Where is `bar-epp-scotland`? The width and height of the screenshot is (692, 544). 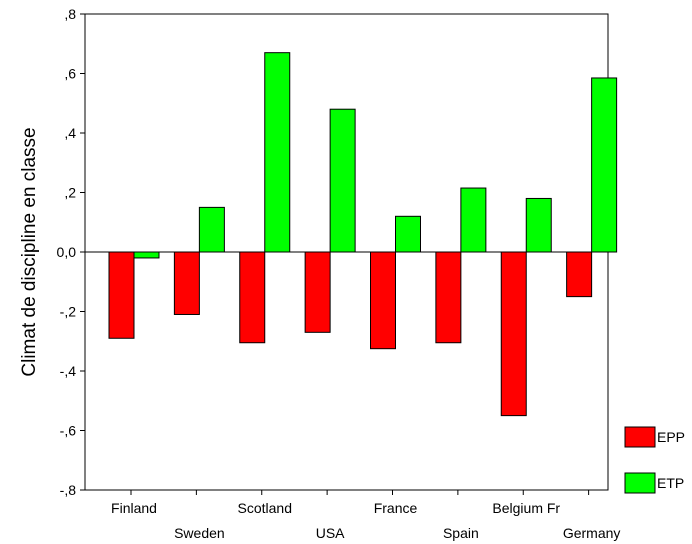
bar-epp-scotland is located at coordinates (252, 297).